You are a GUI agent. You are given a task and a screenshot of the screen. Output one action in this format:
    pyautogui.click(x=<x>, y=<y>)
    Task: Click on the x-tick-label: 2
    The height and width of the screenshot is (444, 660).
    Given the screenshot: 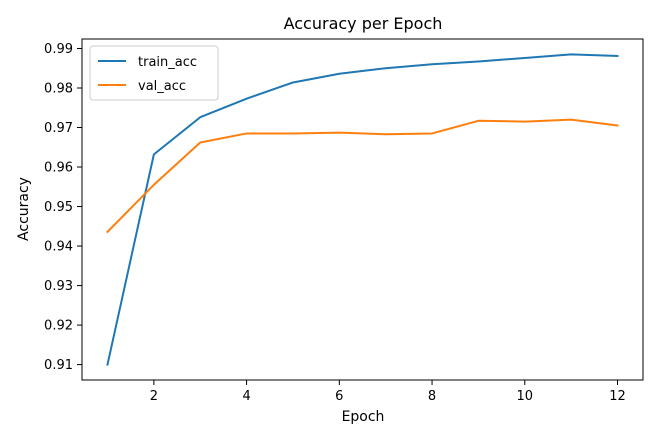 What is the action you would take?
    pyautogui.click(x=154, y=396)
    